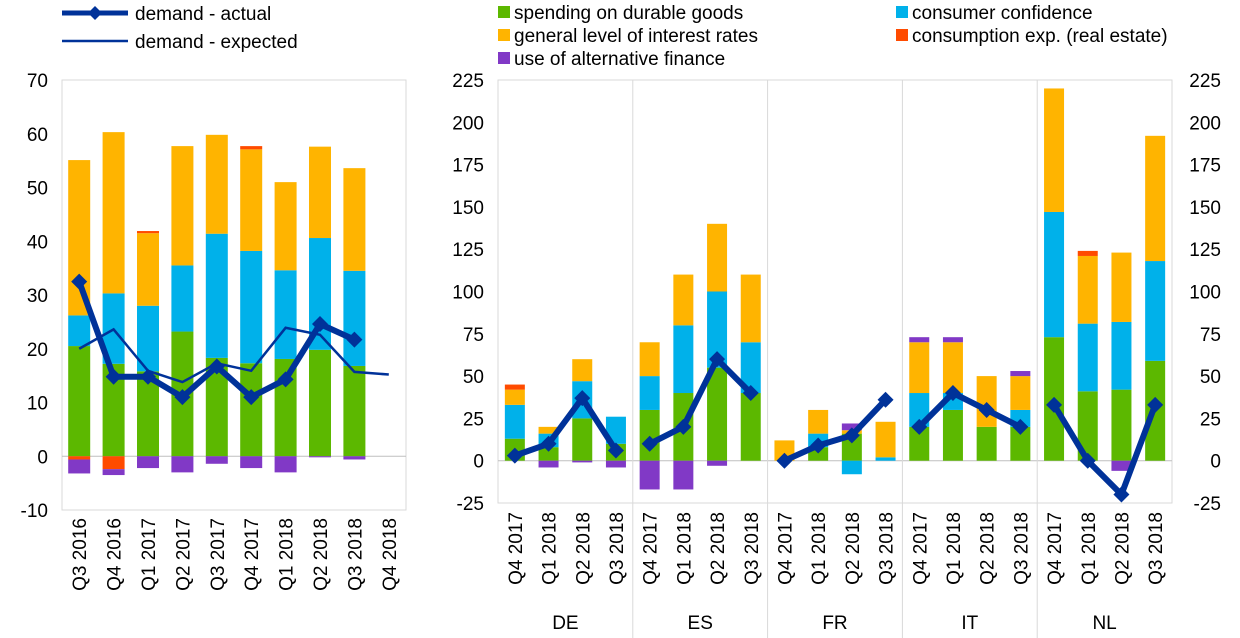  What do you see at coordinates (628, 13) in the screenshot?
I see `legend-label-durable: spending on durable goods` at bounding box center [628, 13].